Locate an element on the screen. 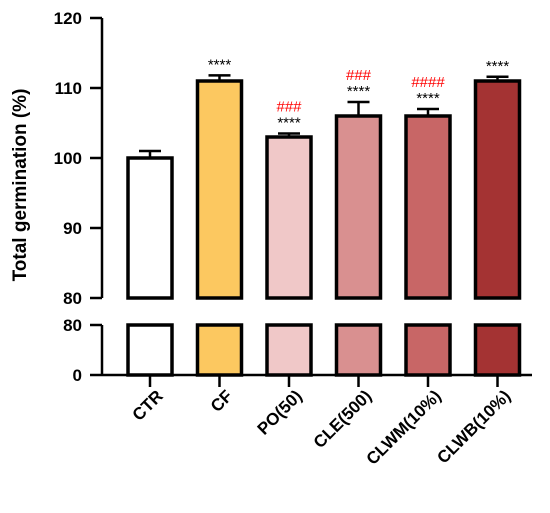 This screenshot has width=550, height=513. sig-vs-cf-2: ### is located at coordinates (289, 107).